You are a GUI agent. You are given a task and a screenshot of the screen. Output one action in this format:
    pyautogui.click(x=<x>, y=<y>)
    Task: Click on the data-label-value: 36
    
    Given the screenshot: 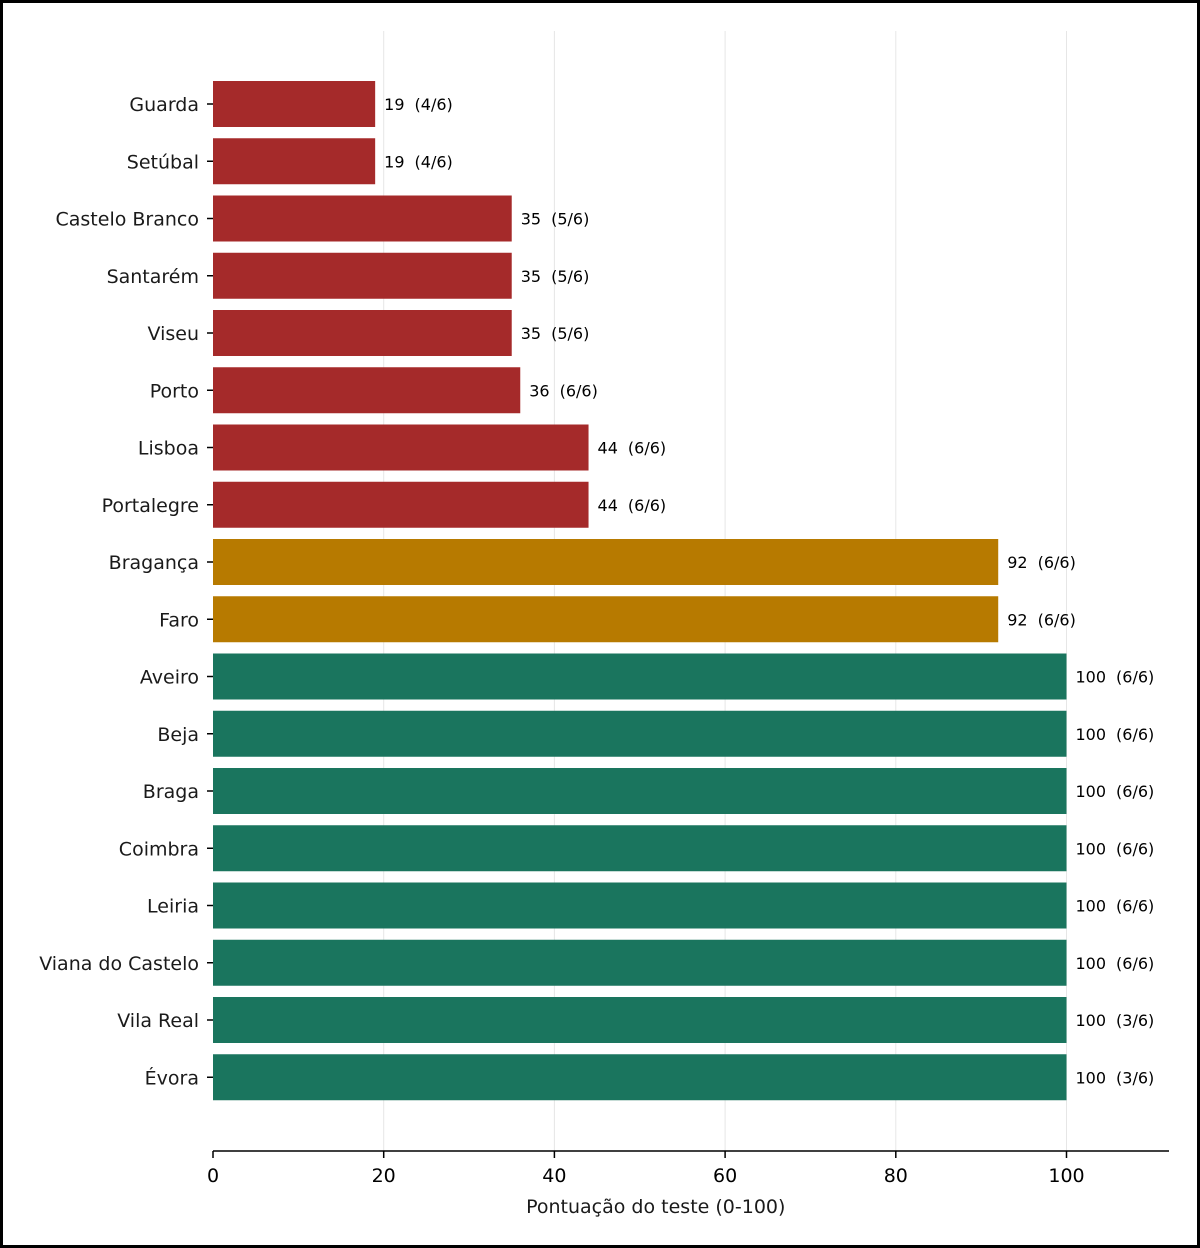 What is the action you would take?
    pyautogui.click(x=539, y=390)
    